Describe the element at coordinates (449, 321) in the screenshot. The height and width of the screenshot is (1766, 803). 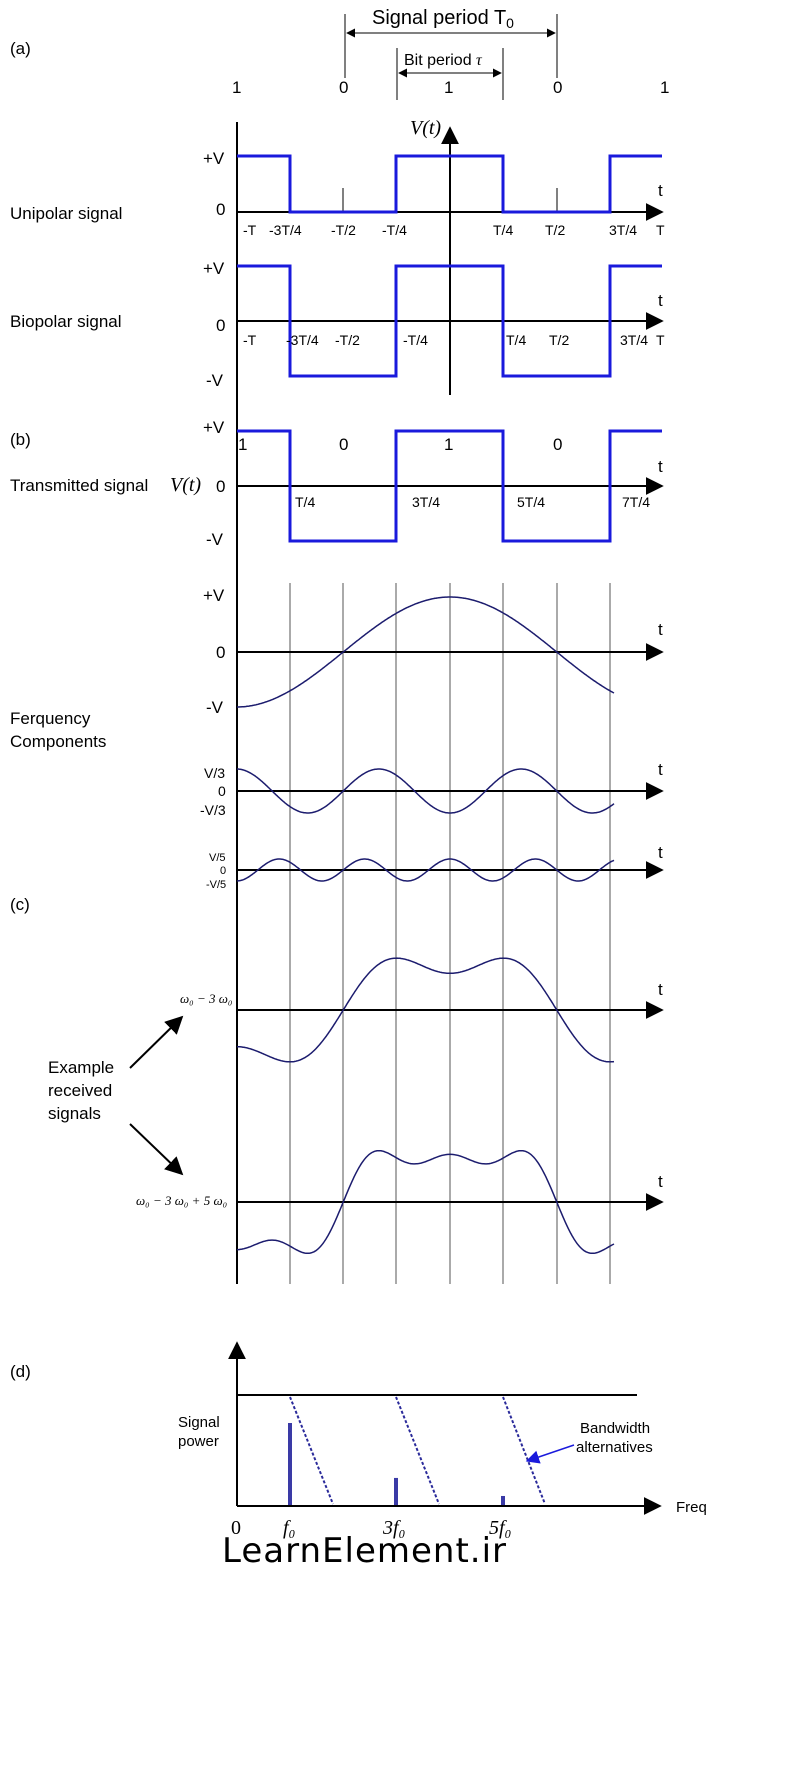
I see `bipolar-waveform` at that location.